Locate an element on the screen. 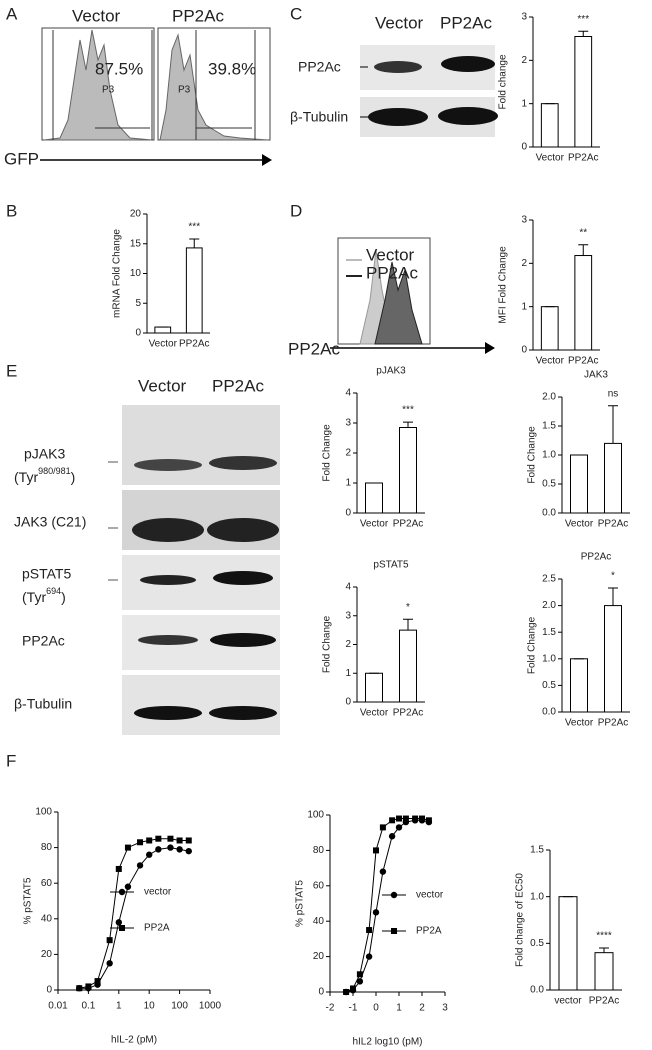 This screenshot has height=1050, width=652. gate-percent: 87.5% is located at coordinates (119, 68).